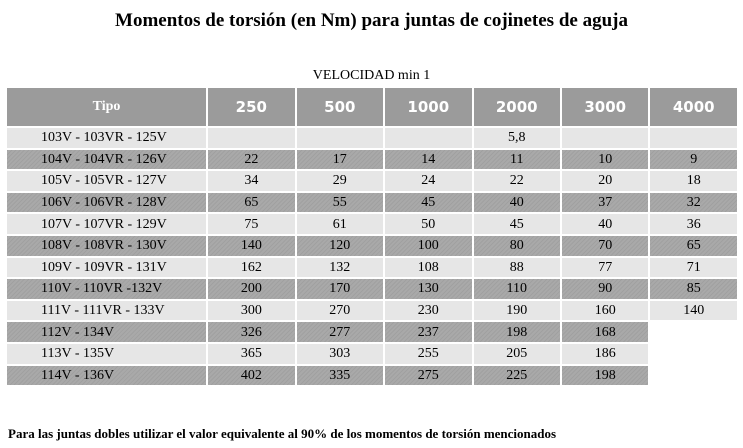 The width and height of the screenshot is (743, 448). I want to click on table-row: 114V - 136V 402 335 275 225 198, so click(372, 375).